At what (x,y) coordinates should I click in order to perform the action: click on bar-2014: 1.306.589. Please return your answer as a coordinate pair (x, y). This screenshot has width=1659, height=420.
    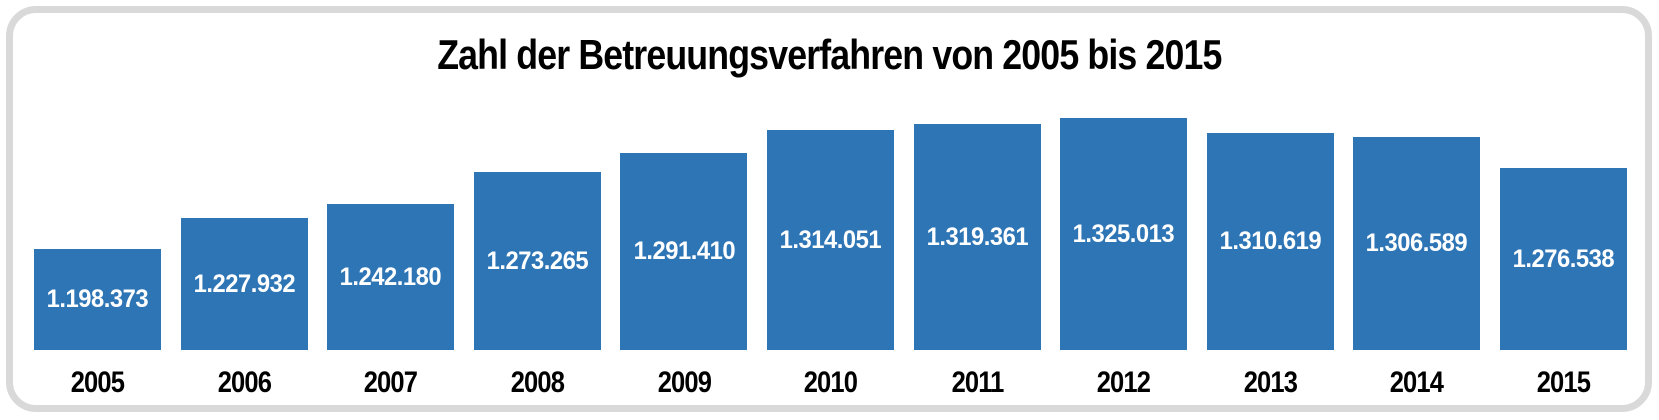
    Looking at the image, I should click on (1417, 243).